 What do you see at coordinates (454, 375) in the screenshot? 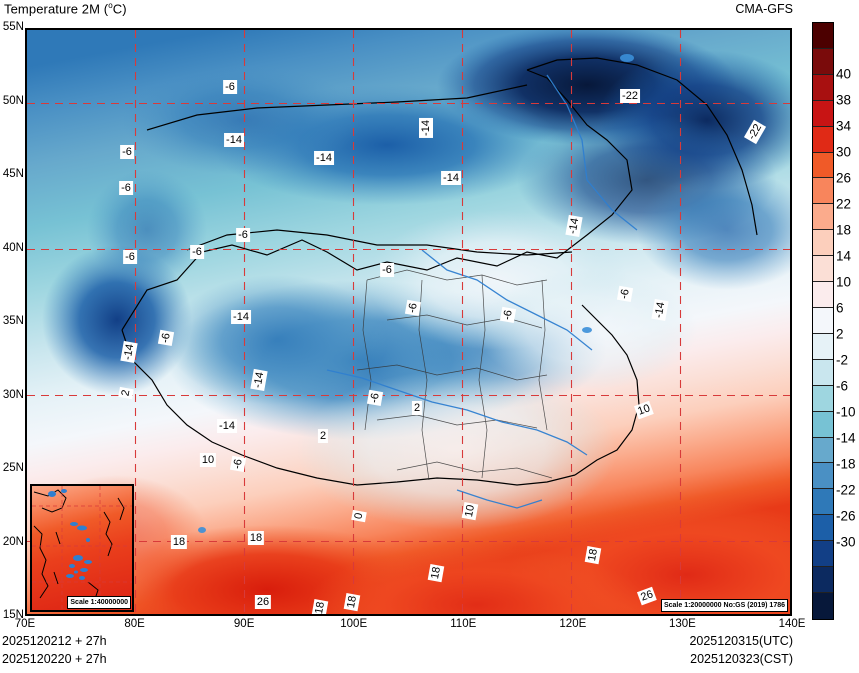
I see `province-borders` at bounding box center [454, 375].